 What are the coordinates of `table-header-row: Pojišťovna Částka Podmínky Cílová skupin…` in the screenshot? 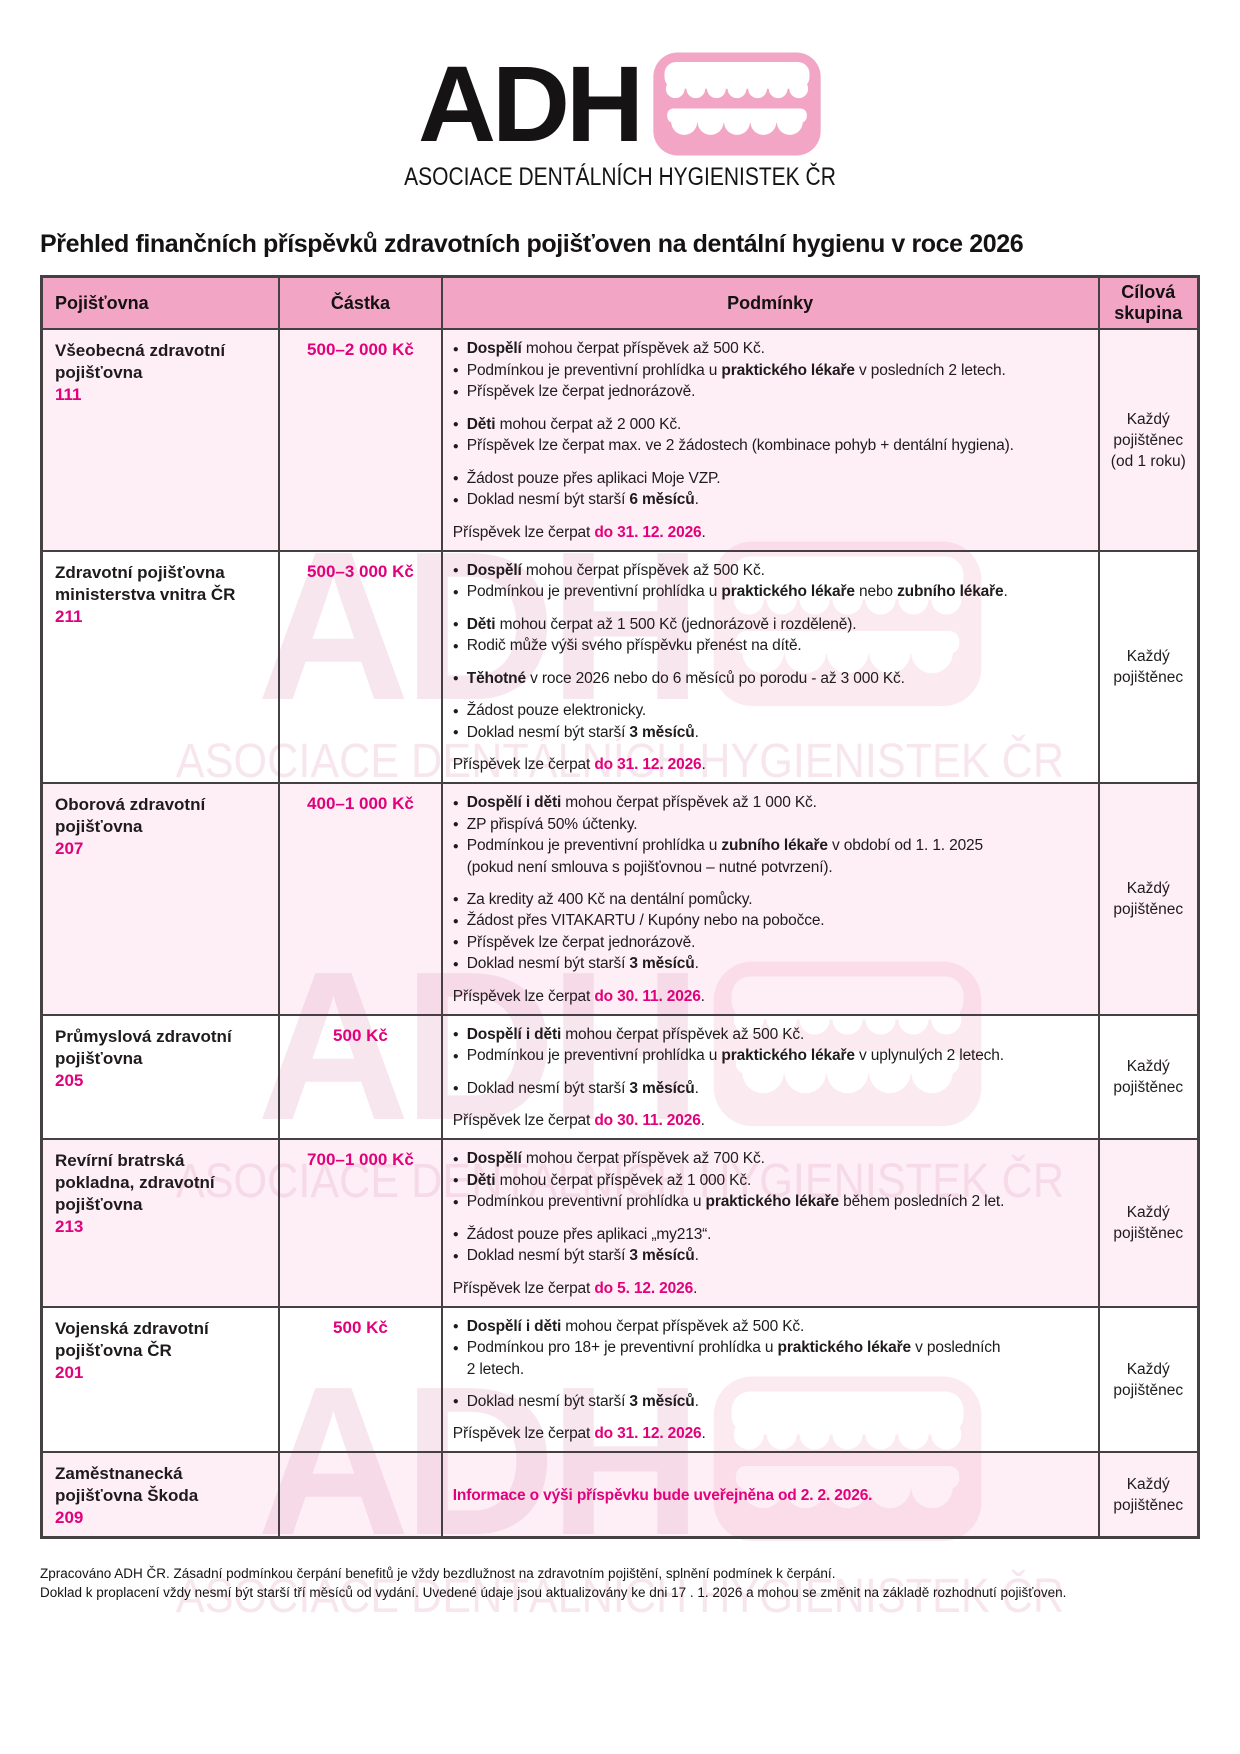 It's located at (620, 302).